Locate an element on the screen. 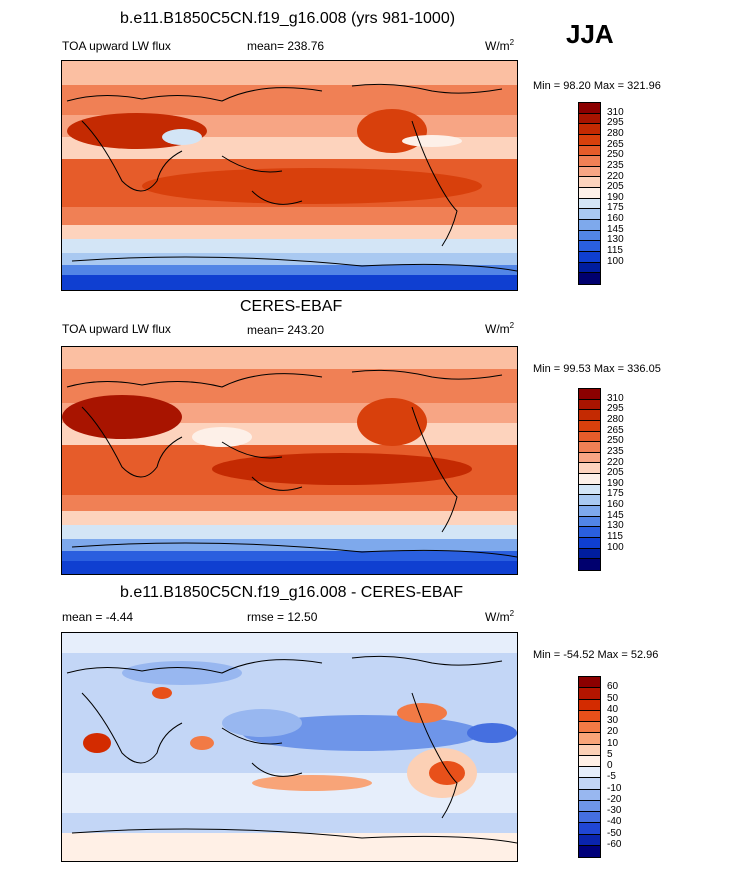 The image size is (733, 872). colorbar-tick-label: 10 is located at coordinates (613, 743).